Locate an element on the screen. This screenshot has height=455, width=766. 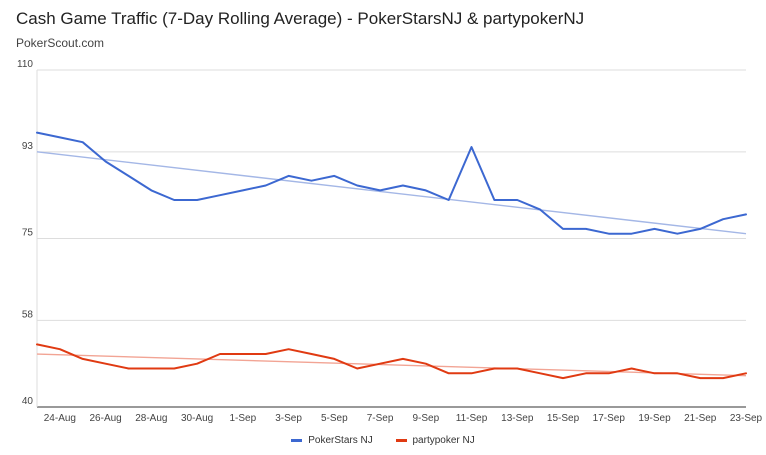
x-tick-label: 11-Sep is located at coordinates (472, 418).